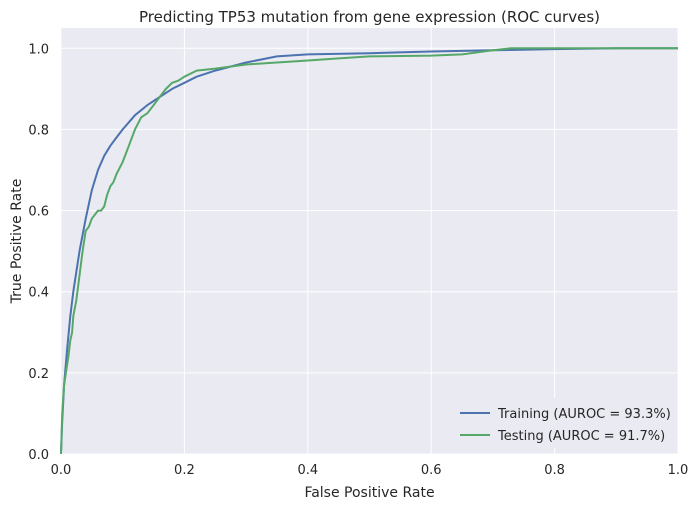 This screenshot has height=513, width=699. What do you see at coordinates (581, 436) in the screenshot?
I see `legend-label-testing: Testing (AUROC = 91.7%)` at bounding box center [581, 436].